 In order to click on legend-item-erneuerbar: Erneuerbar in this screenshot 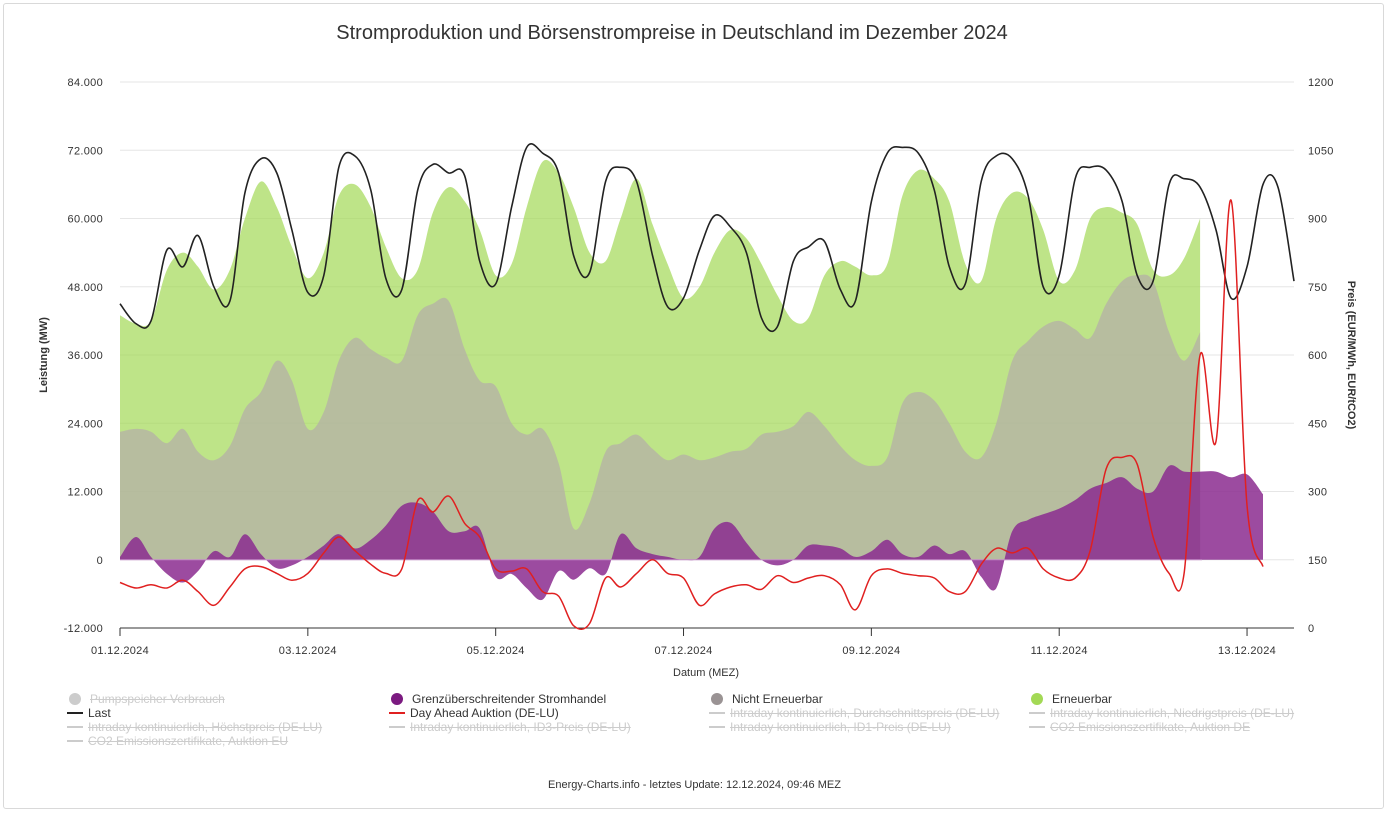, I will do `click(1070, 699)`.